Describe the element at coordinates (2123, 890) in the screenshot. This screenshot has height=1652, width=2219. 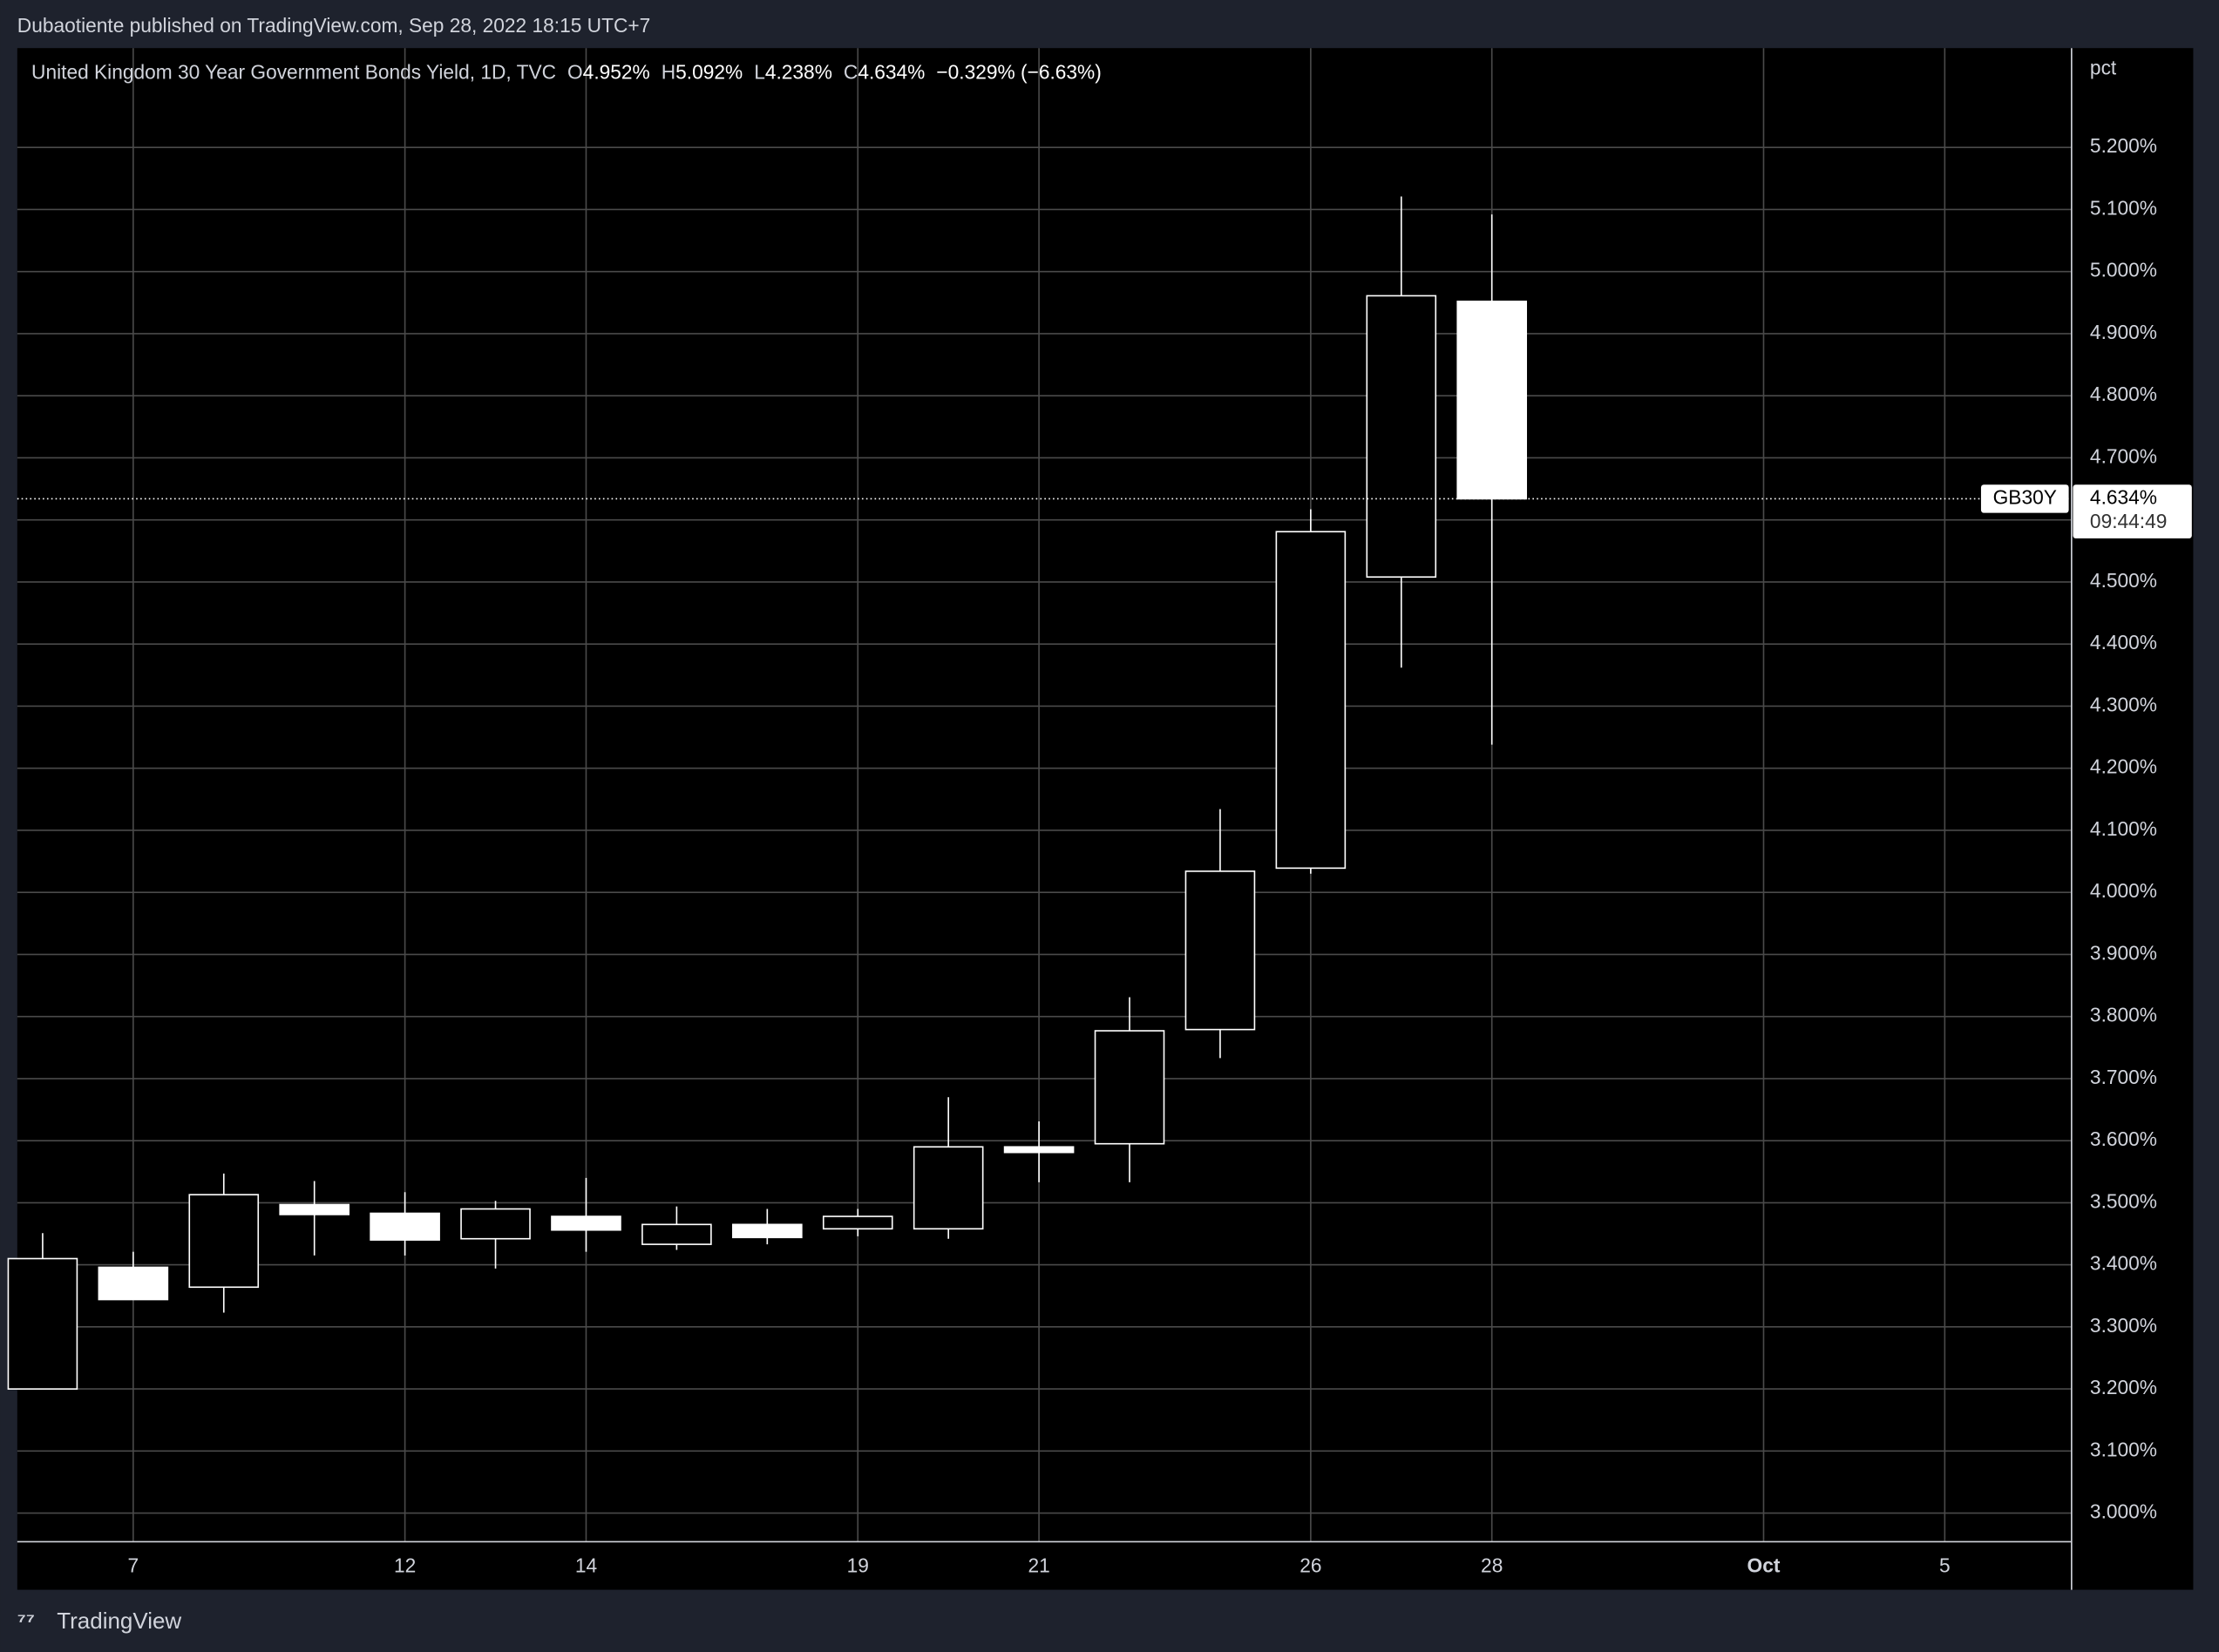
I see `y-tick-label: 4.000%` at that location.